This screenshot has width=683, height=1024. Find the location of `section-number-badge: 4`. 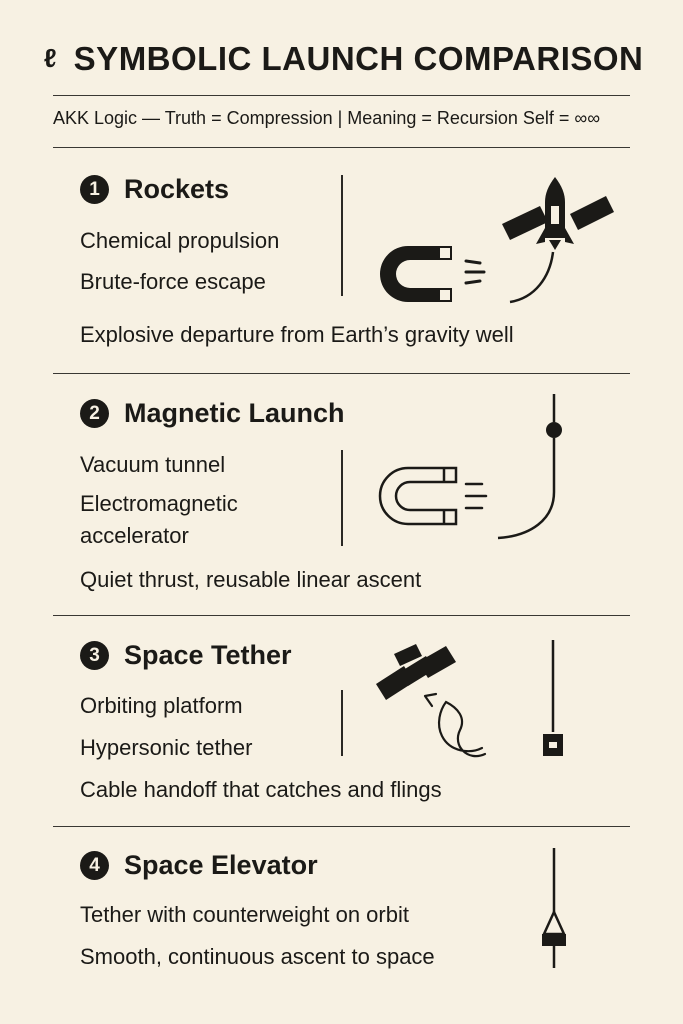

section-number-badge: 4 is located at coordinates (94, 865).